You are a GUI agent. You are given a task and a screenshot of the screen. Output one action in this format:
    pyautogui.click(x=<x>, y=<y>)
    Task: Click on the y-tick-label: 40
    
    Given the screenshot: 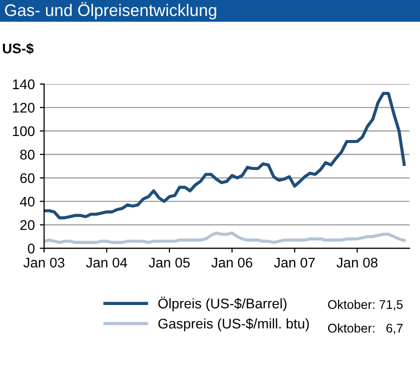 What is the action you would take?
    pyautogui.click(x=27, y=201)
    